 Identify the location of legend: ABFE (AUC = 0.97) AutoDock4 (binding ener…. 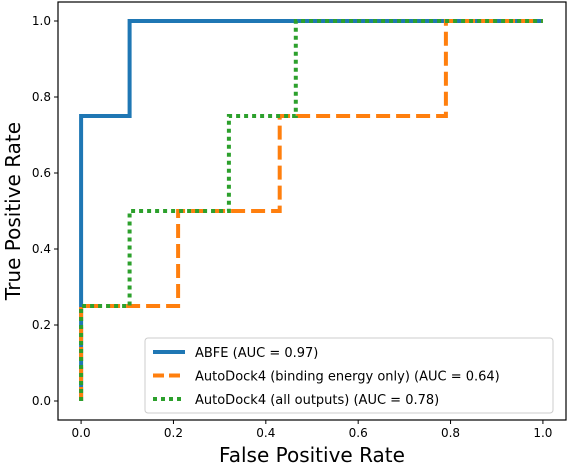
(349, 375).